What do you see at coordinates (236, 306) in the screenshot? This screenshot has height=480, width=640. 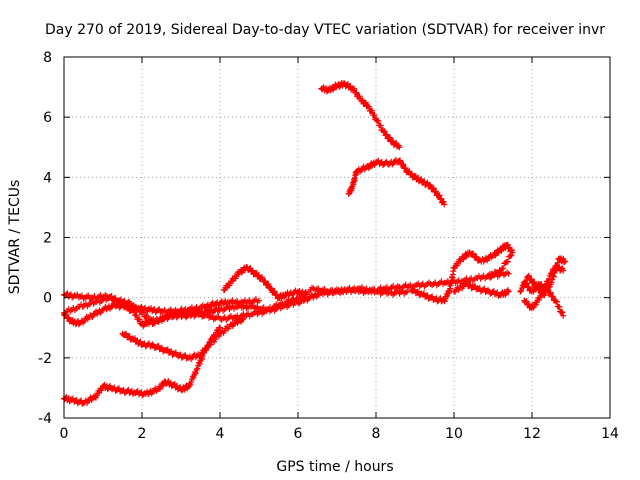 I see `series-track-c` at bounding box center [236, 306].